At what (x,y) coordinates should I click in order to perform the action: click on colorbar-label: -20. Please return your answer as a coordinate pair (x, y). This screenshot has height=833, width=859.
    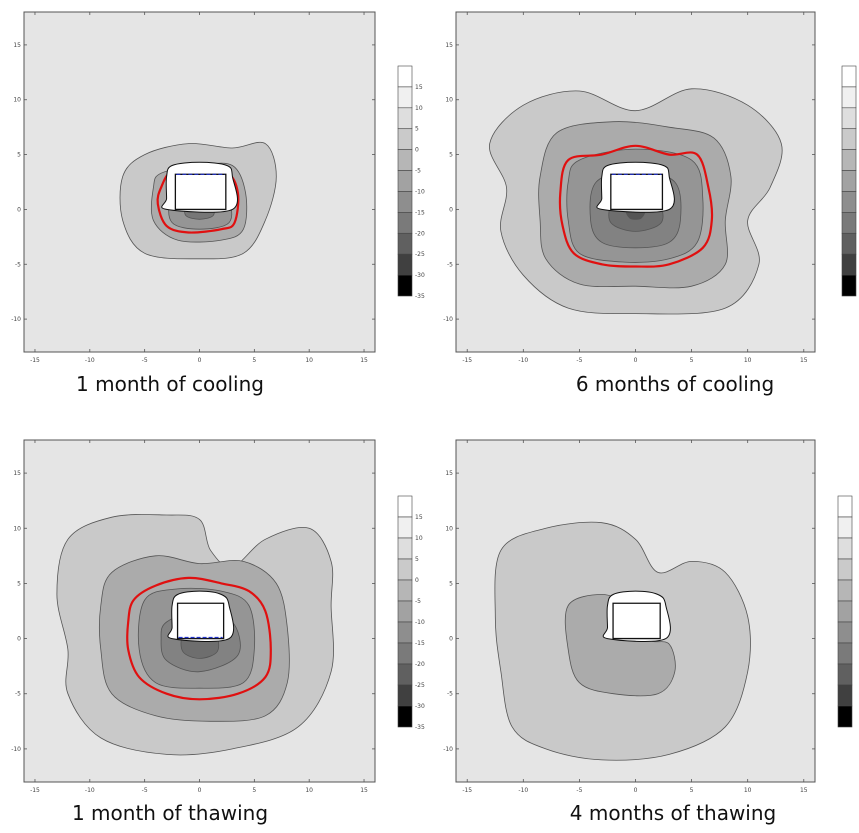
    Looking at the image, I should click on (420, 664).